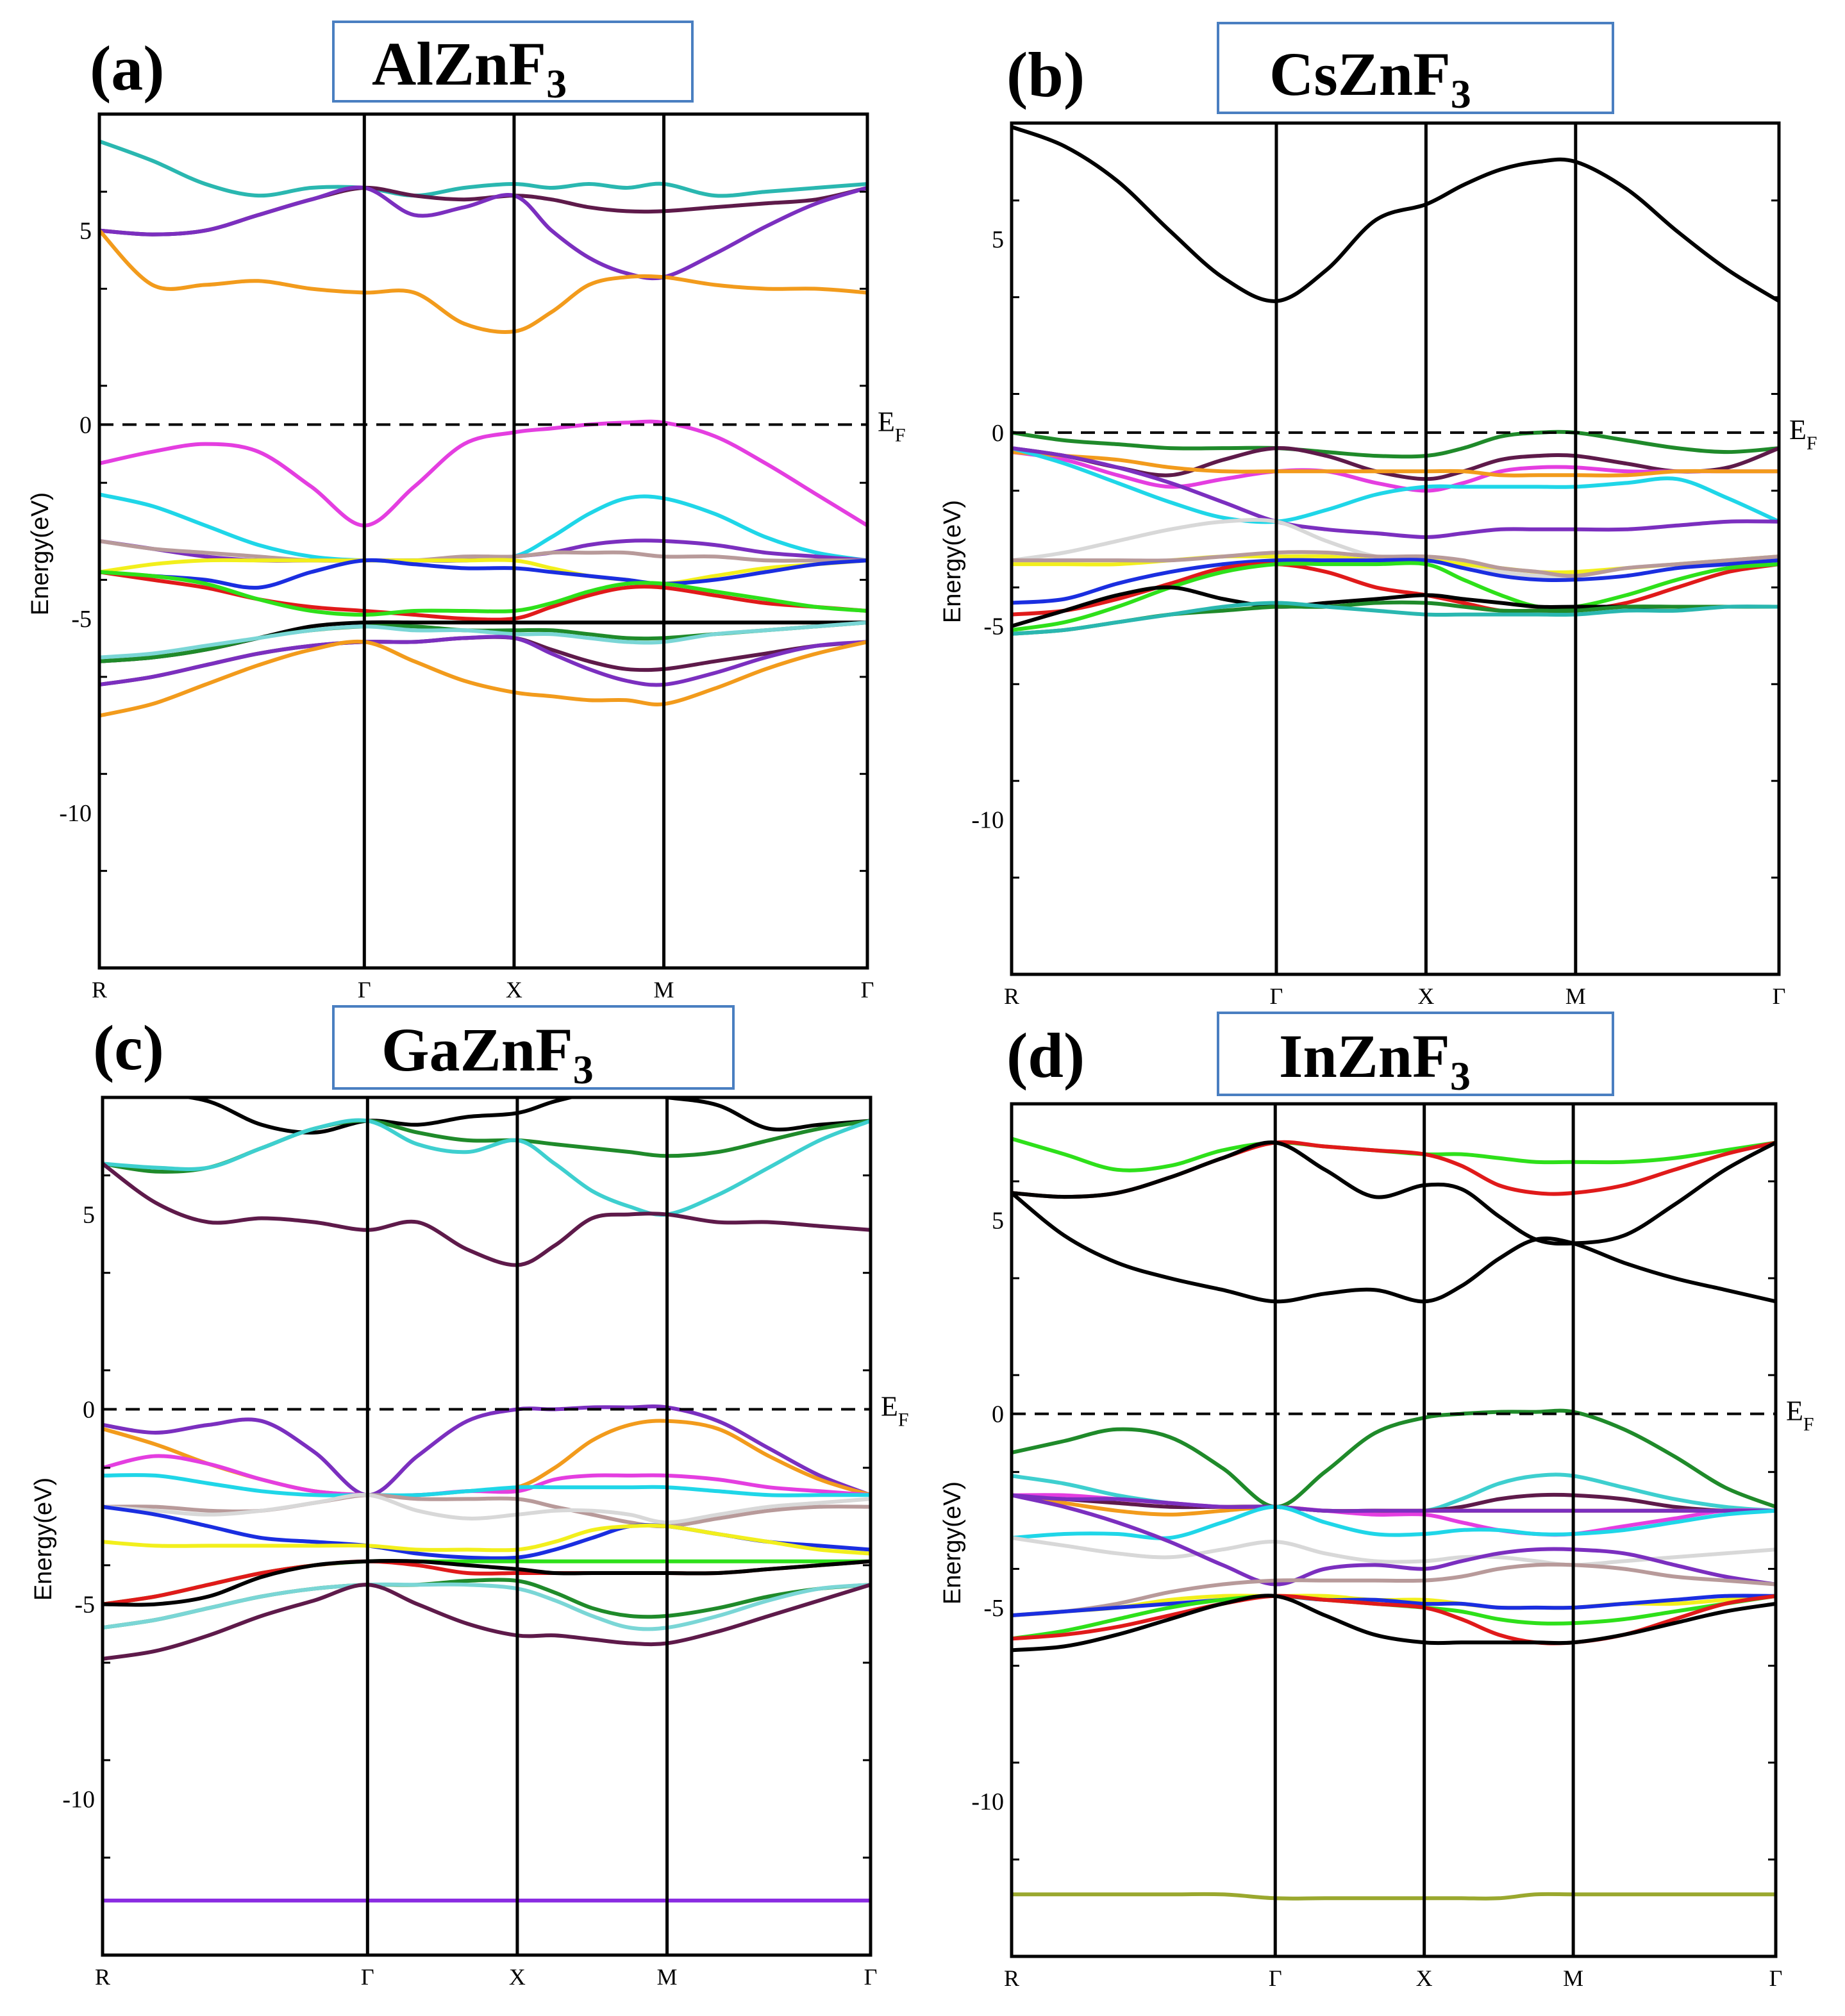  Describe the element at coordinates (998, 1414) in the screenshot. I see `ytick-label-d-2: 0` at that location.